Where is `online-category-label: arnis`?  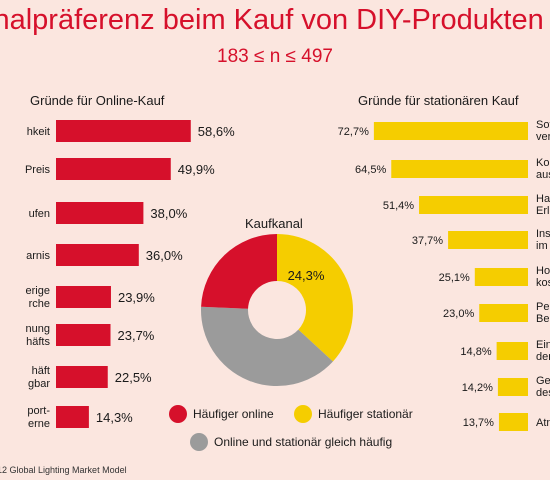
online-category-label: arnis is located at coordinates (38, 256).